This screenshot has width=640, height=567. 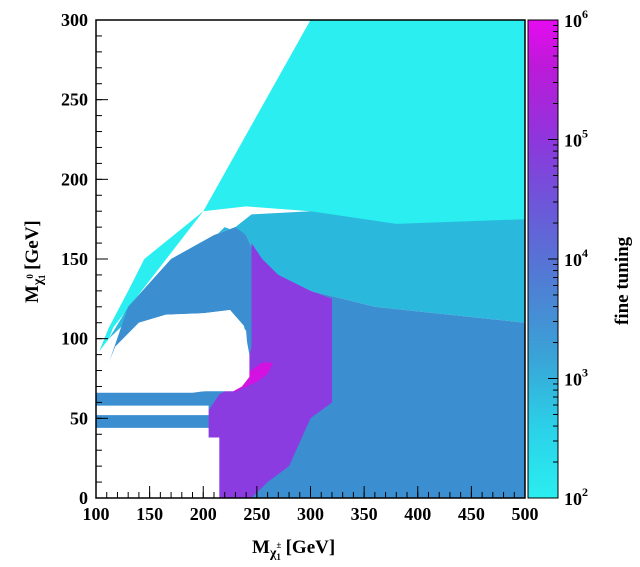 What do you see at coordinates (576, 258) in the screenshot?
I see `colorbar-tick-label: 10⁴` at bounding box center [576, 258].